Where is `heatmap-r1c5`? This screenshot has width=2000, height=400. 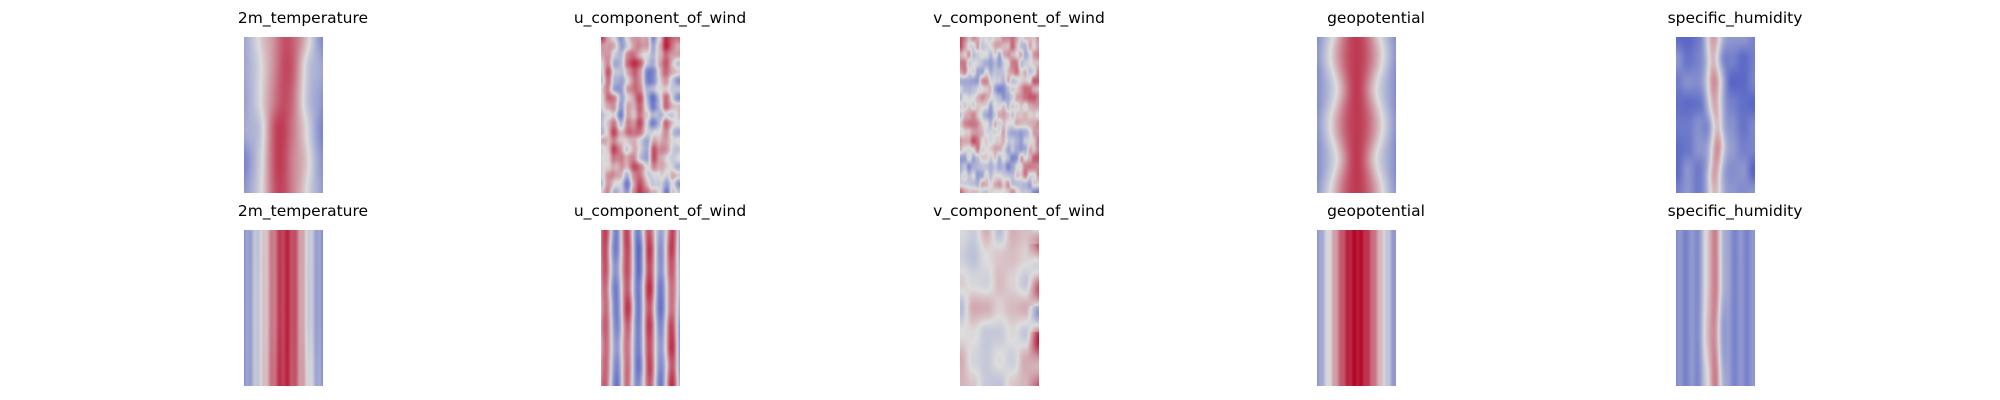 heatmap-r1c5 is located at coordinates (1715, 115).